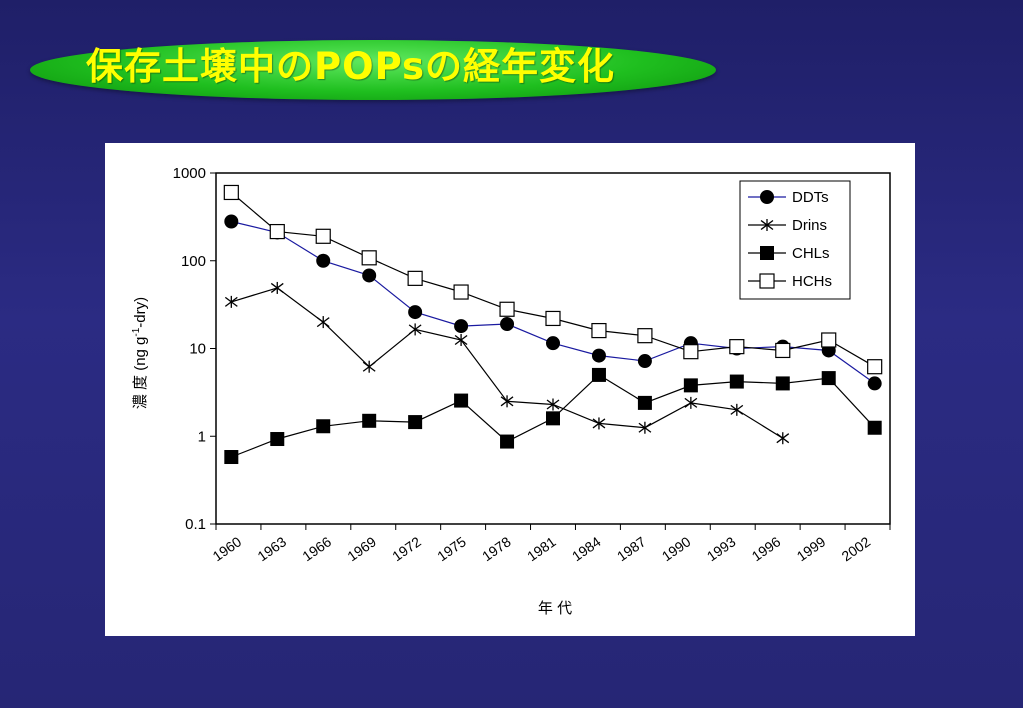 This screenshot has height=708, width=1023. I want to click on y-axis-ticks: 1000 100 10 1 0.1, so click(194, 349).